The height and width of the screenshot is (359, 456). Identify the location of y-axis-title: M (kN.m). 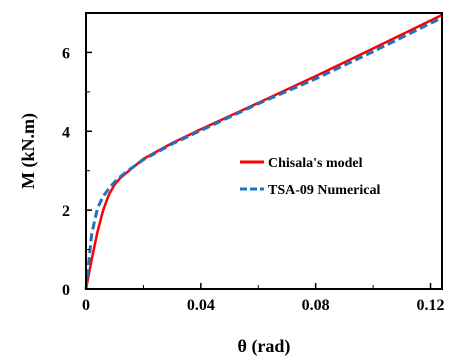
(28, 151).